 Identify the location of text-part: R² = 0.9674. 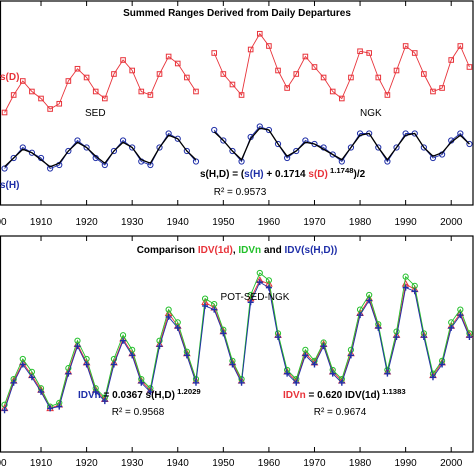
(340, 412).